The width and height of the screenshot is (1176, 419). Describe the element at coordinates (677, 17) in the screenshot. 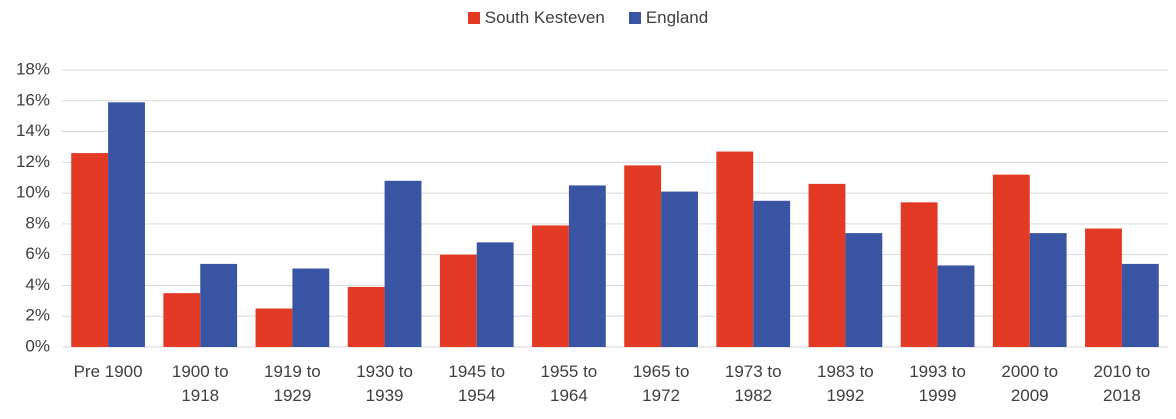

I see `legend-label: England` at that location.